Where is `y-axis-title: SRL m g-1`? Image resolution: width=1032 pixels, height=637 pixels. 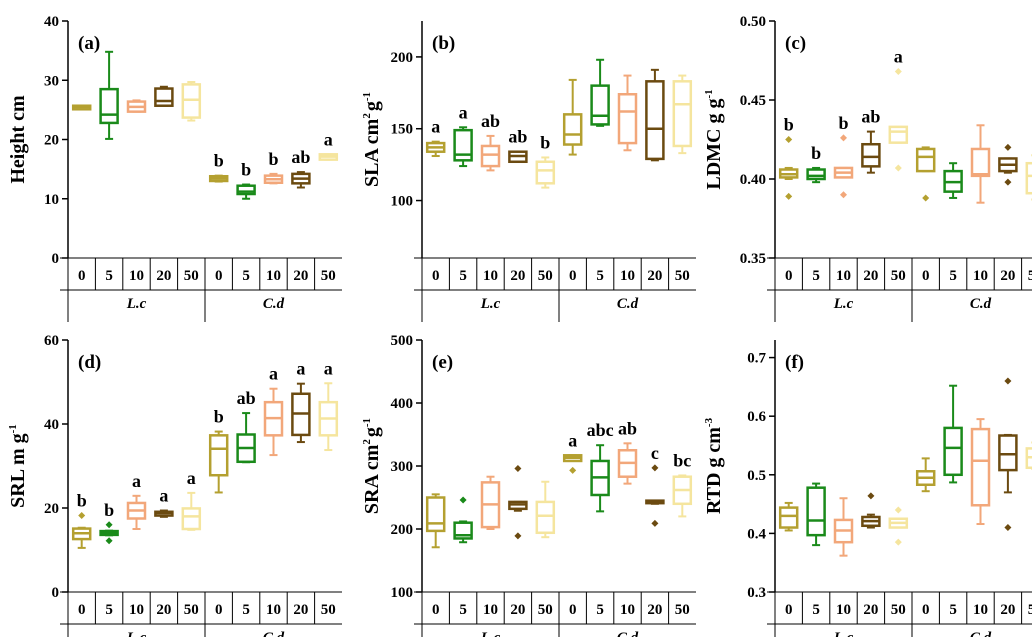 y-axis-title: SRL m g-1 is located at coordinates (18, 466).